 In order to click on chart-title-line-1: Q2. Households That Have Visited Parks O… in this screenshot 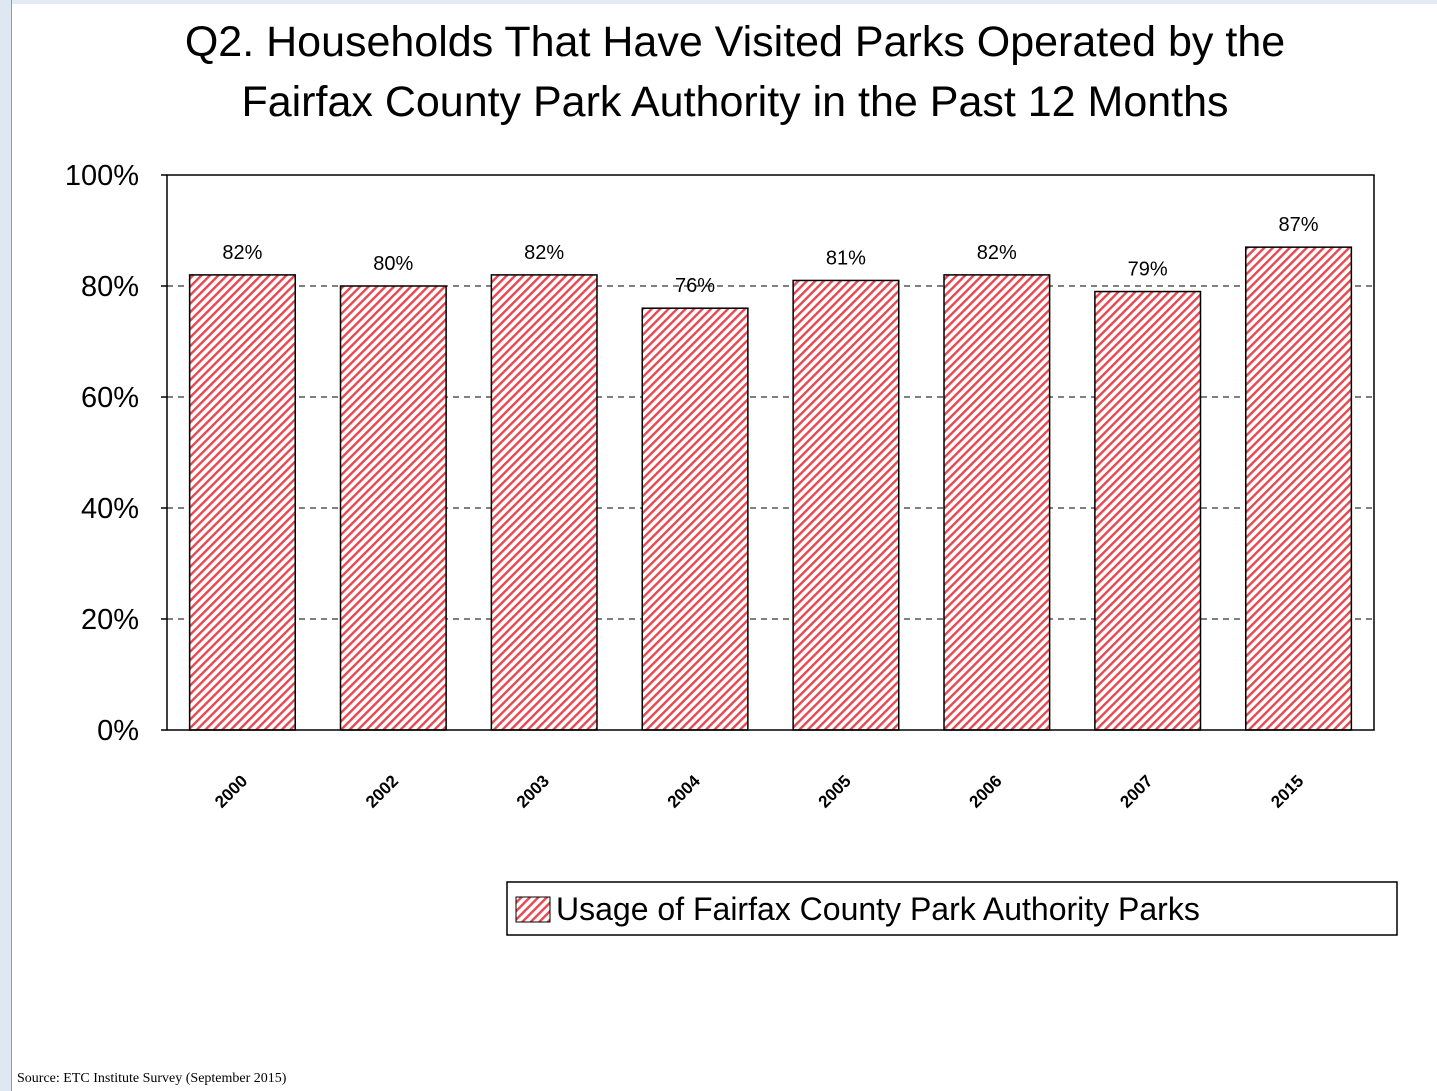, I will do `click(735, 42)`.